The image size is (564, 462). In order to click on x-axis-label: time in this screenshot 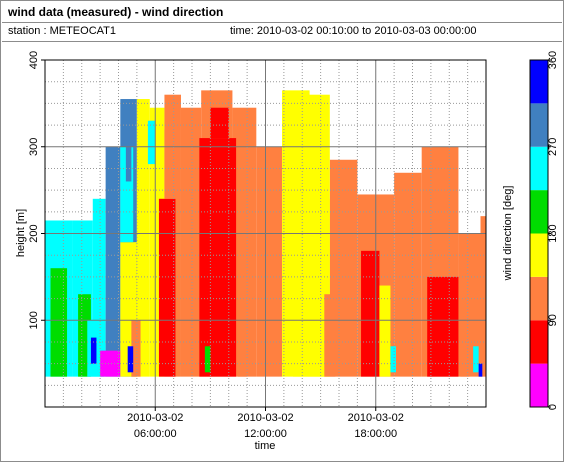, I will do `click(265, 446)`.